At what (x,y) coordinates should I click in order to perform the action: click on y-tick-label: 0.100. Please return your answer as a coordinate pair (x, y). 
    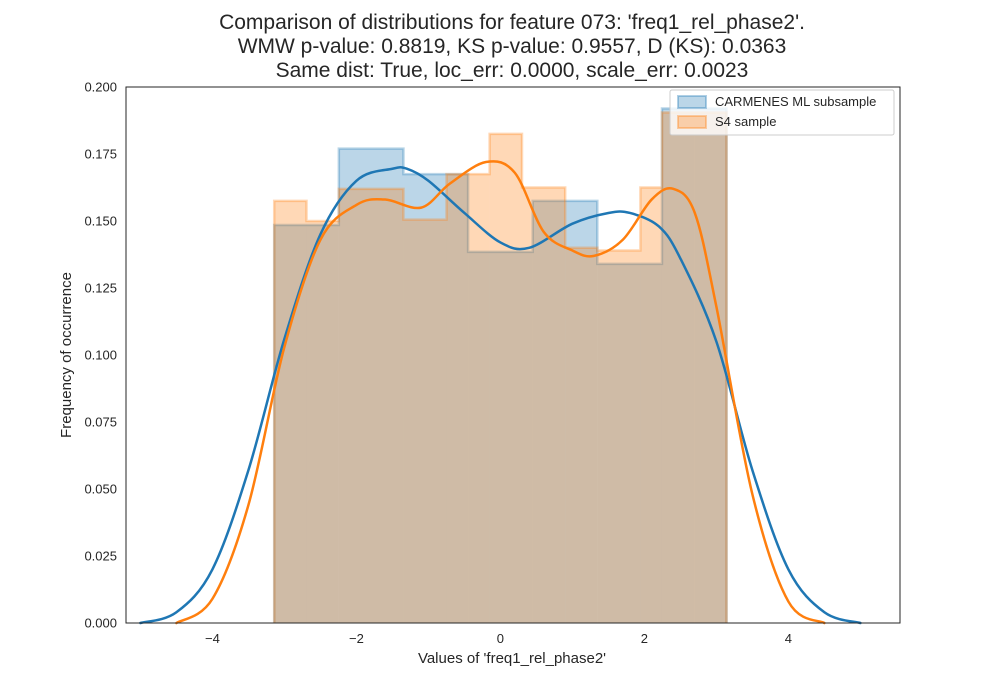
    Looking at the image, I should click on (100, 355).